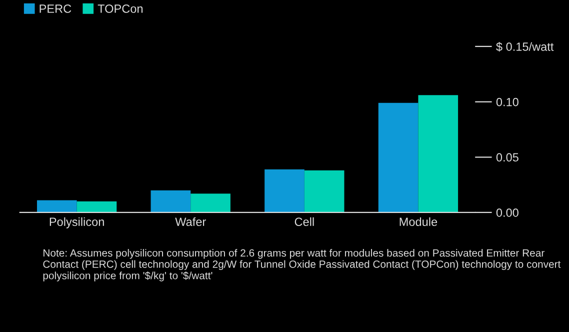 The height and width of the screenshot is (332, 569). Describe the element at coordinates (120, 8) in the screenshot. I see `legend-label: TOPCon` at that location.